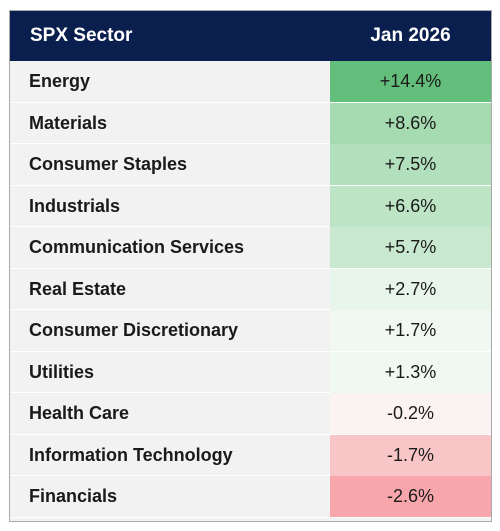 This screenshot has height=531, width=500. I want to click on sector-return: +6.6%, so click(410, 206).